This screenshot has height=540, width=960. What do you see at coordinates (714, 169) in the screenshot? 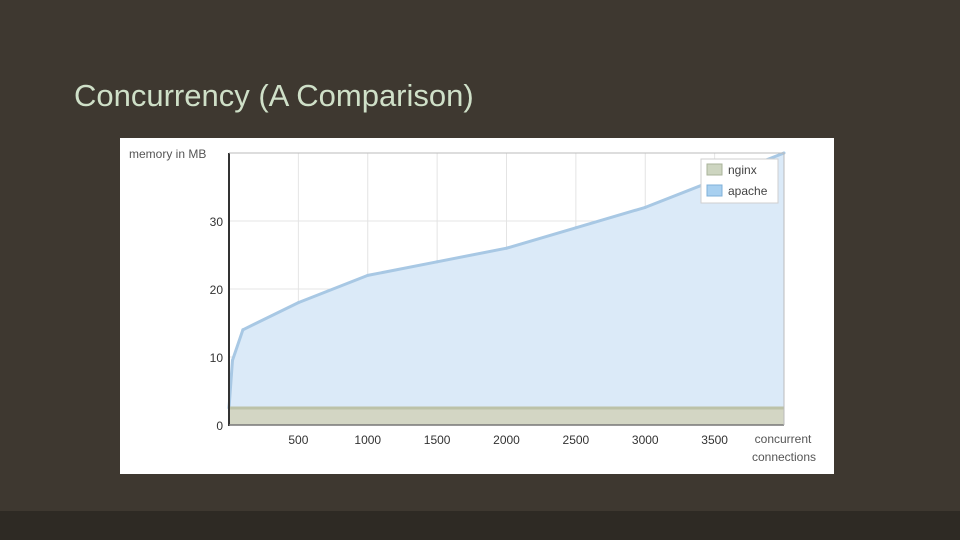
I see `legend-swatch-nginx` at bounding box center [714, 169].